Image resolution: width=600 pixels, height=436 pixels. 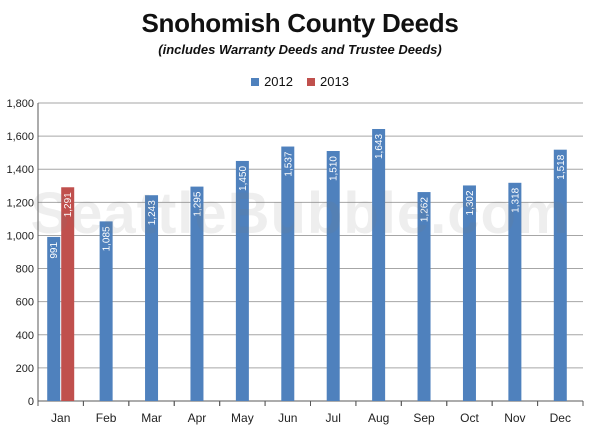 What do you see at coordinates (54, 249) in the screenshot?
I see `data-label-2012-jan: 991` at bounding box center [54, 249].